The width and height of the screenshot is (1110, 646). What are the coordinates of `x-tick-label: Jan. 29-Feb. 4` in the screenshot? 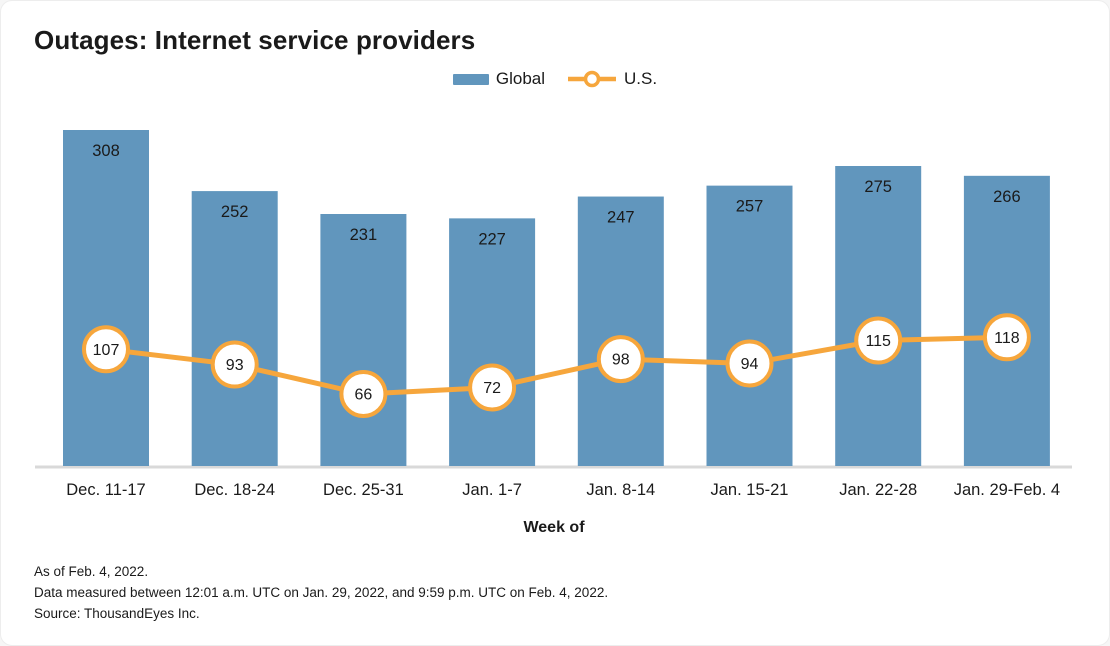 It's located at (1007, 490).